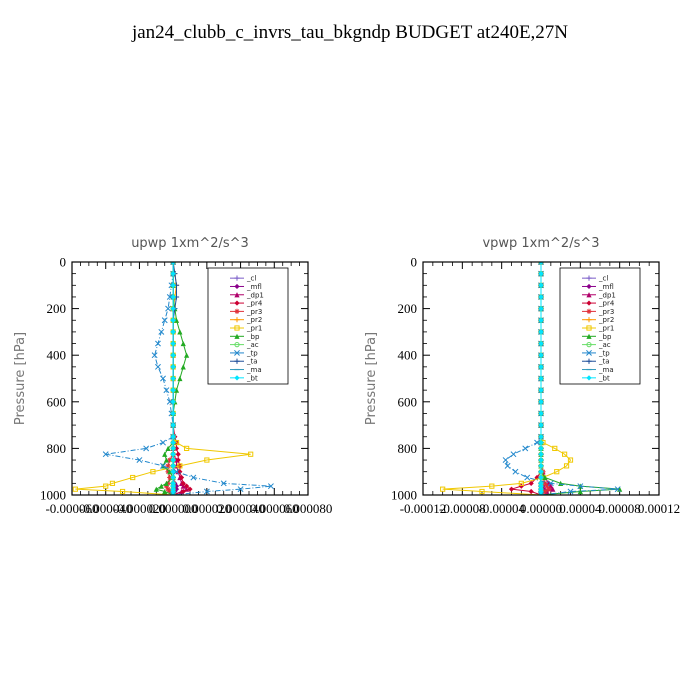 The width and height of the screenshot is (700, 700). Describe the element at coordinates (105, 508) in the screenshot. I see `x-tick-label: -0.000040` at that location.